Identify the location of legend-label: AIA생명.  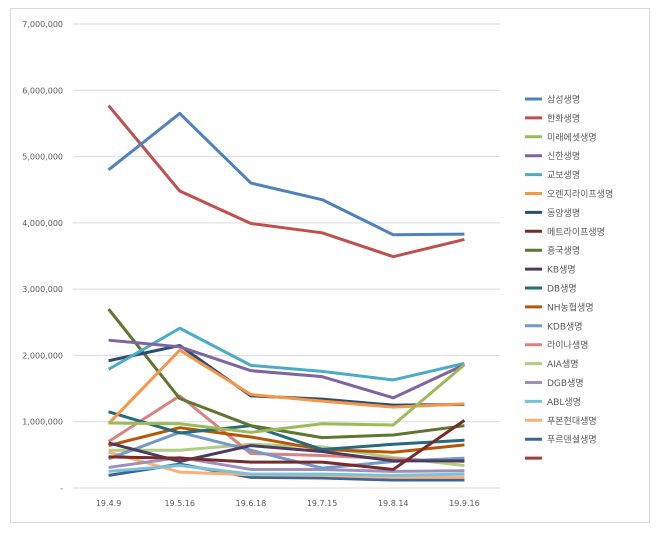
(563, 364).